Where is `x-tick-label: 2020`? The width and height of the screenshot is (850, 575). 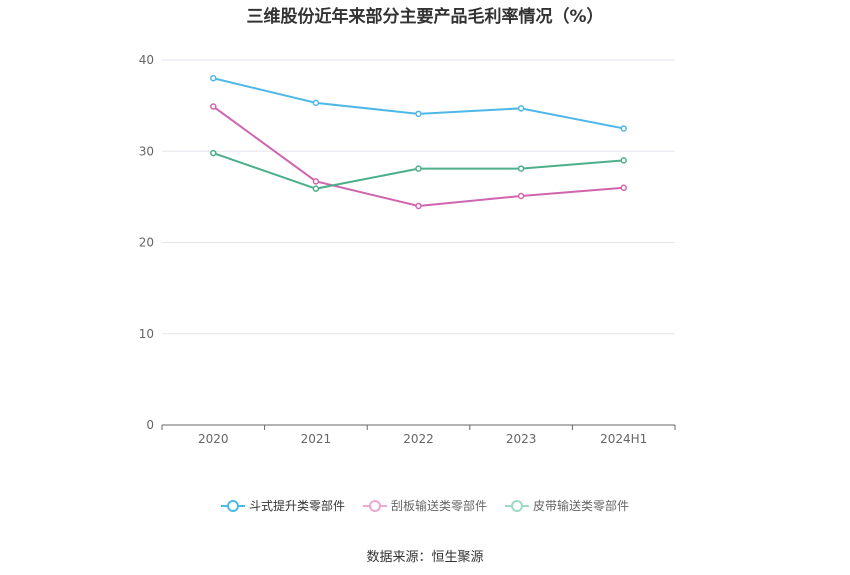
x-tick-label: 2020 is located at coordinates (213, 439).